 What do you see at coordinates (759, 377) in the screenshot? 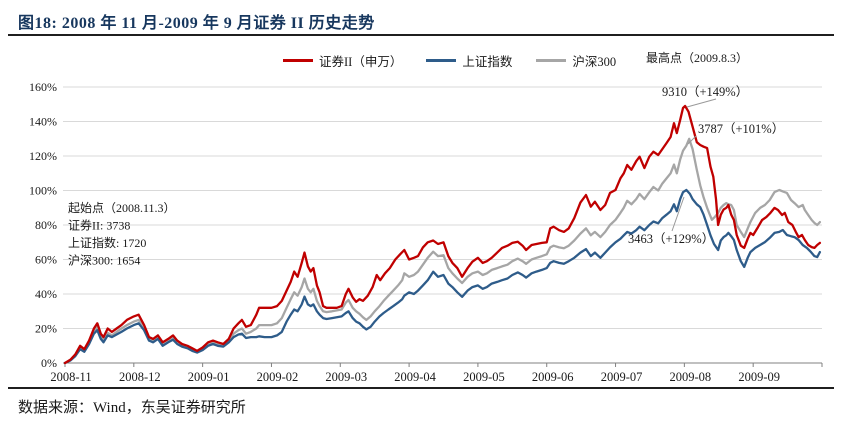
I see `x-tick-label: 2009-09` at bounding box center [759, 377].